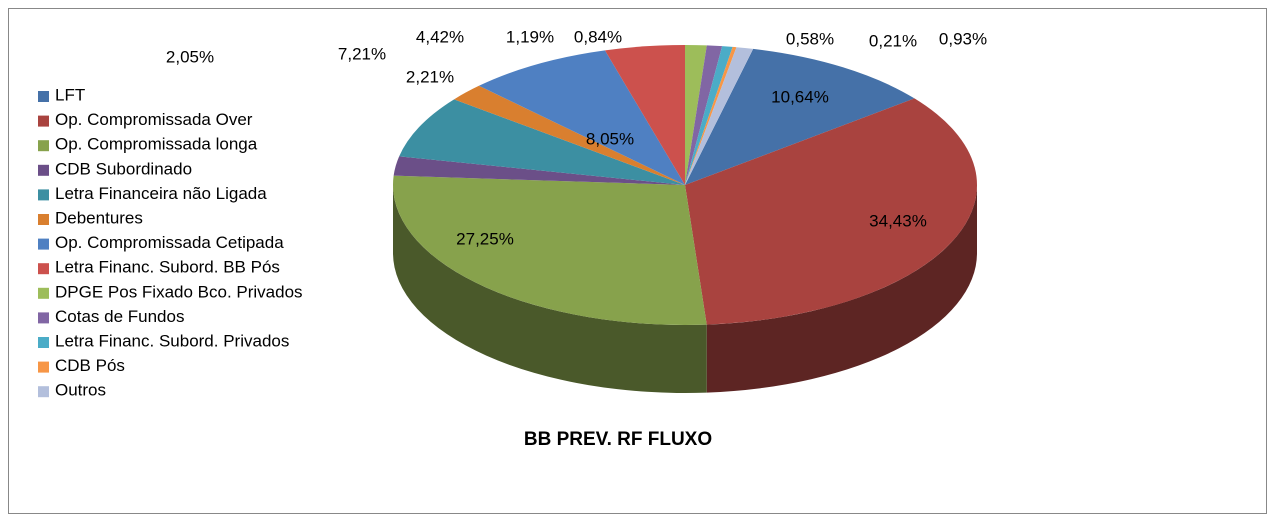 This screenshot has width=1275, height=529. What do you see at coordinates (530, 36) in the screenshot?
I see `data-label: 1,19%` at bounding box center [530, 36].